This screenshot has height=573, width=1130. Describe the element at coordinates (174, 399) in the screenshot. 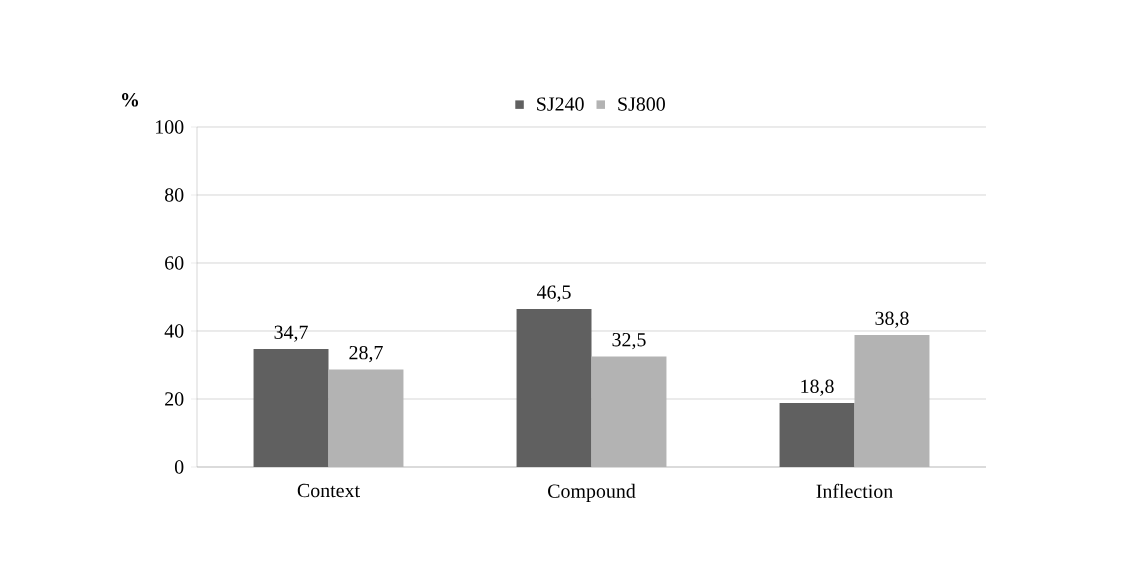

I see `y-tick-label: 20` at that location.